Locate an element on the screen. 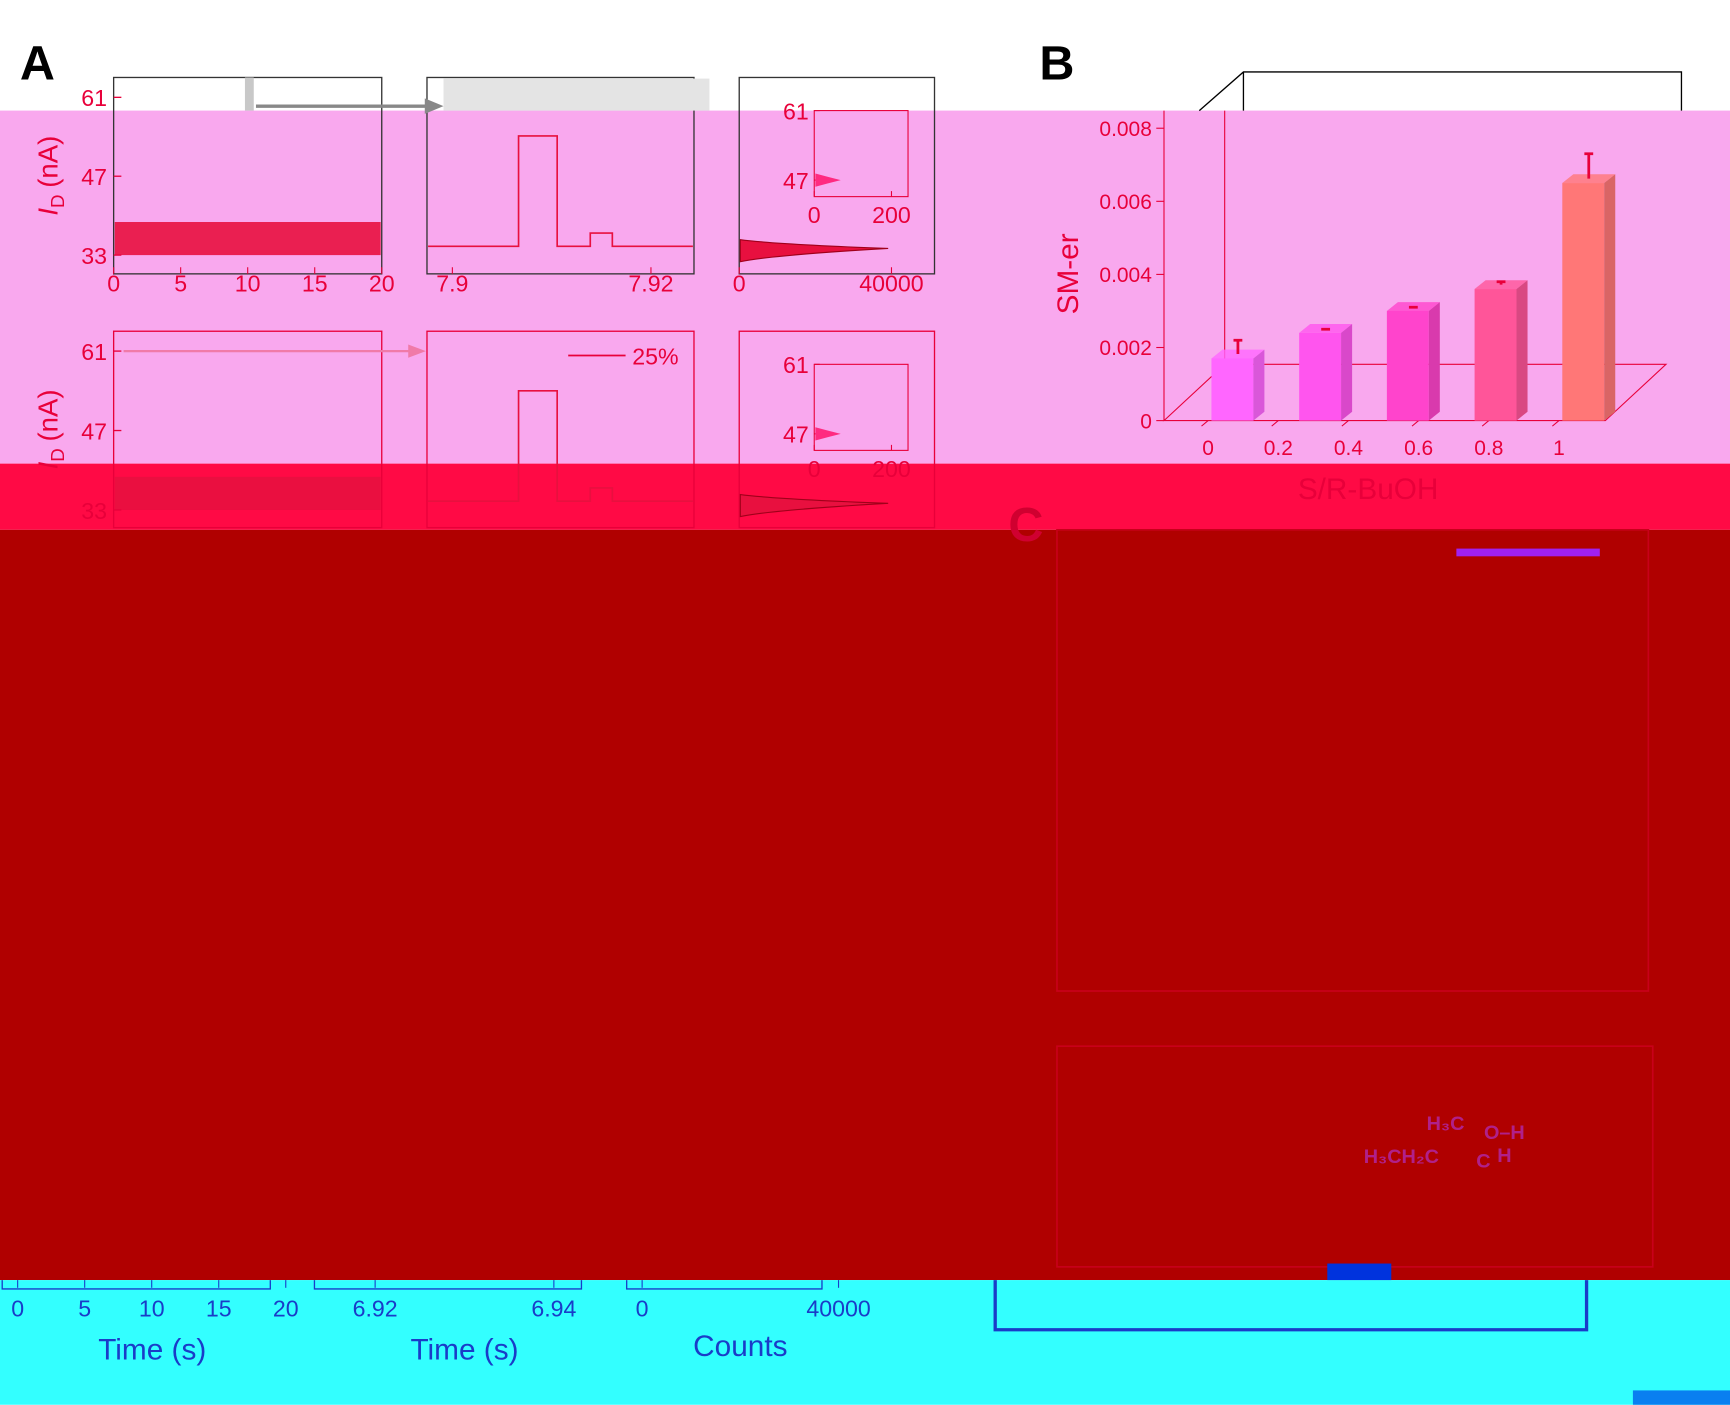 This screenshot has width=1730, height=1405. chem-label: H is located at coordinates (1504, 1156).